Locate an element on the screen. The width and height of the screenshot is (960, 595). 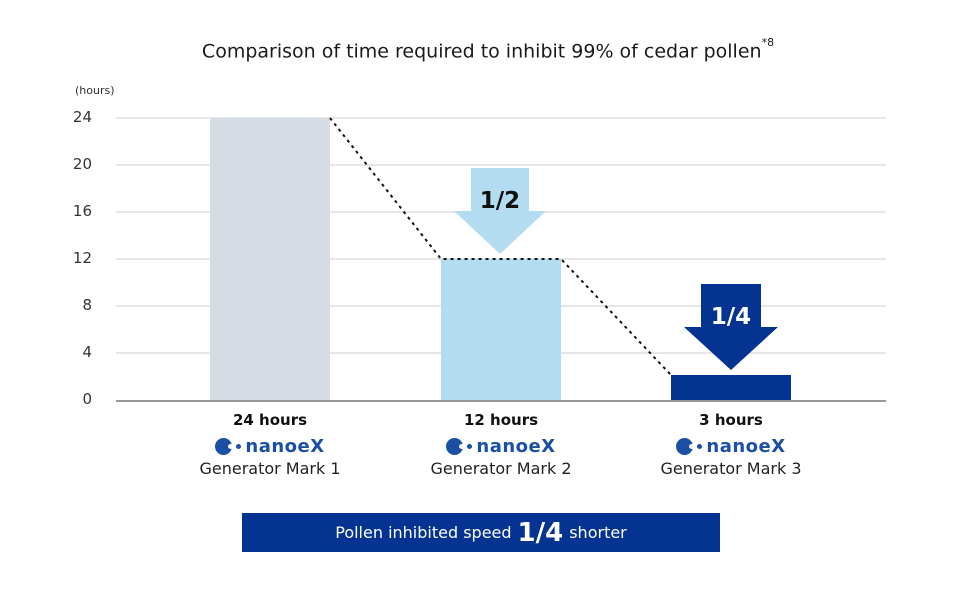
x-axis-baseline is located at coordinates (501, 401).